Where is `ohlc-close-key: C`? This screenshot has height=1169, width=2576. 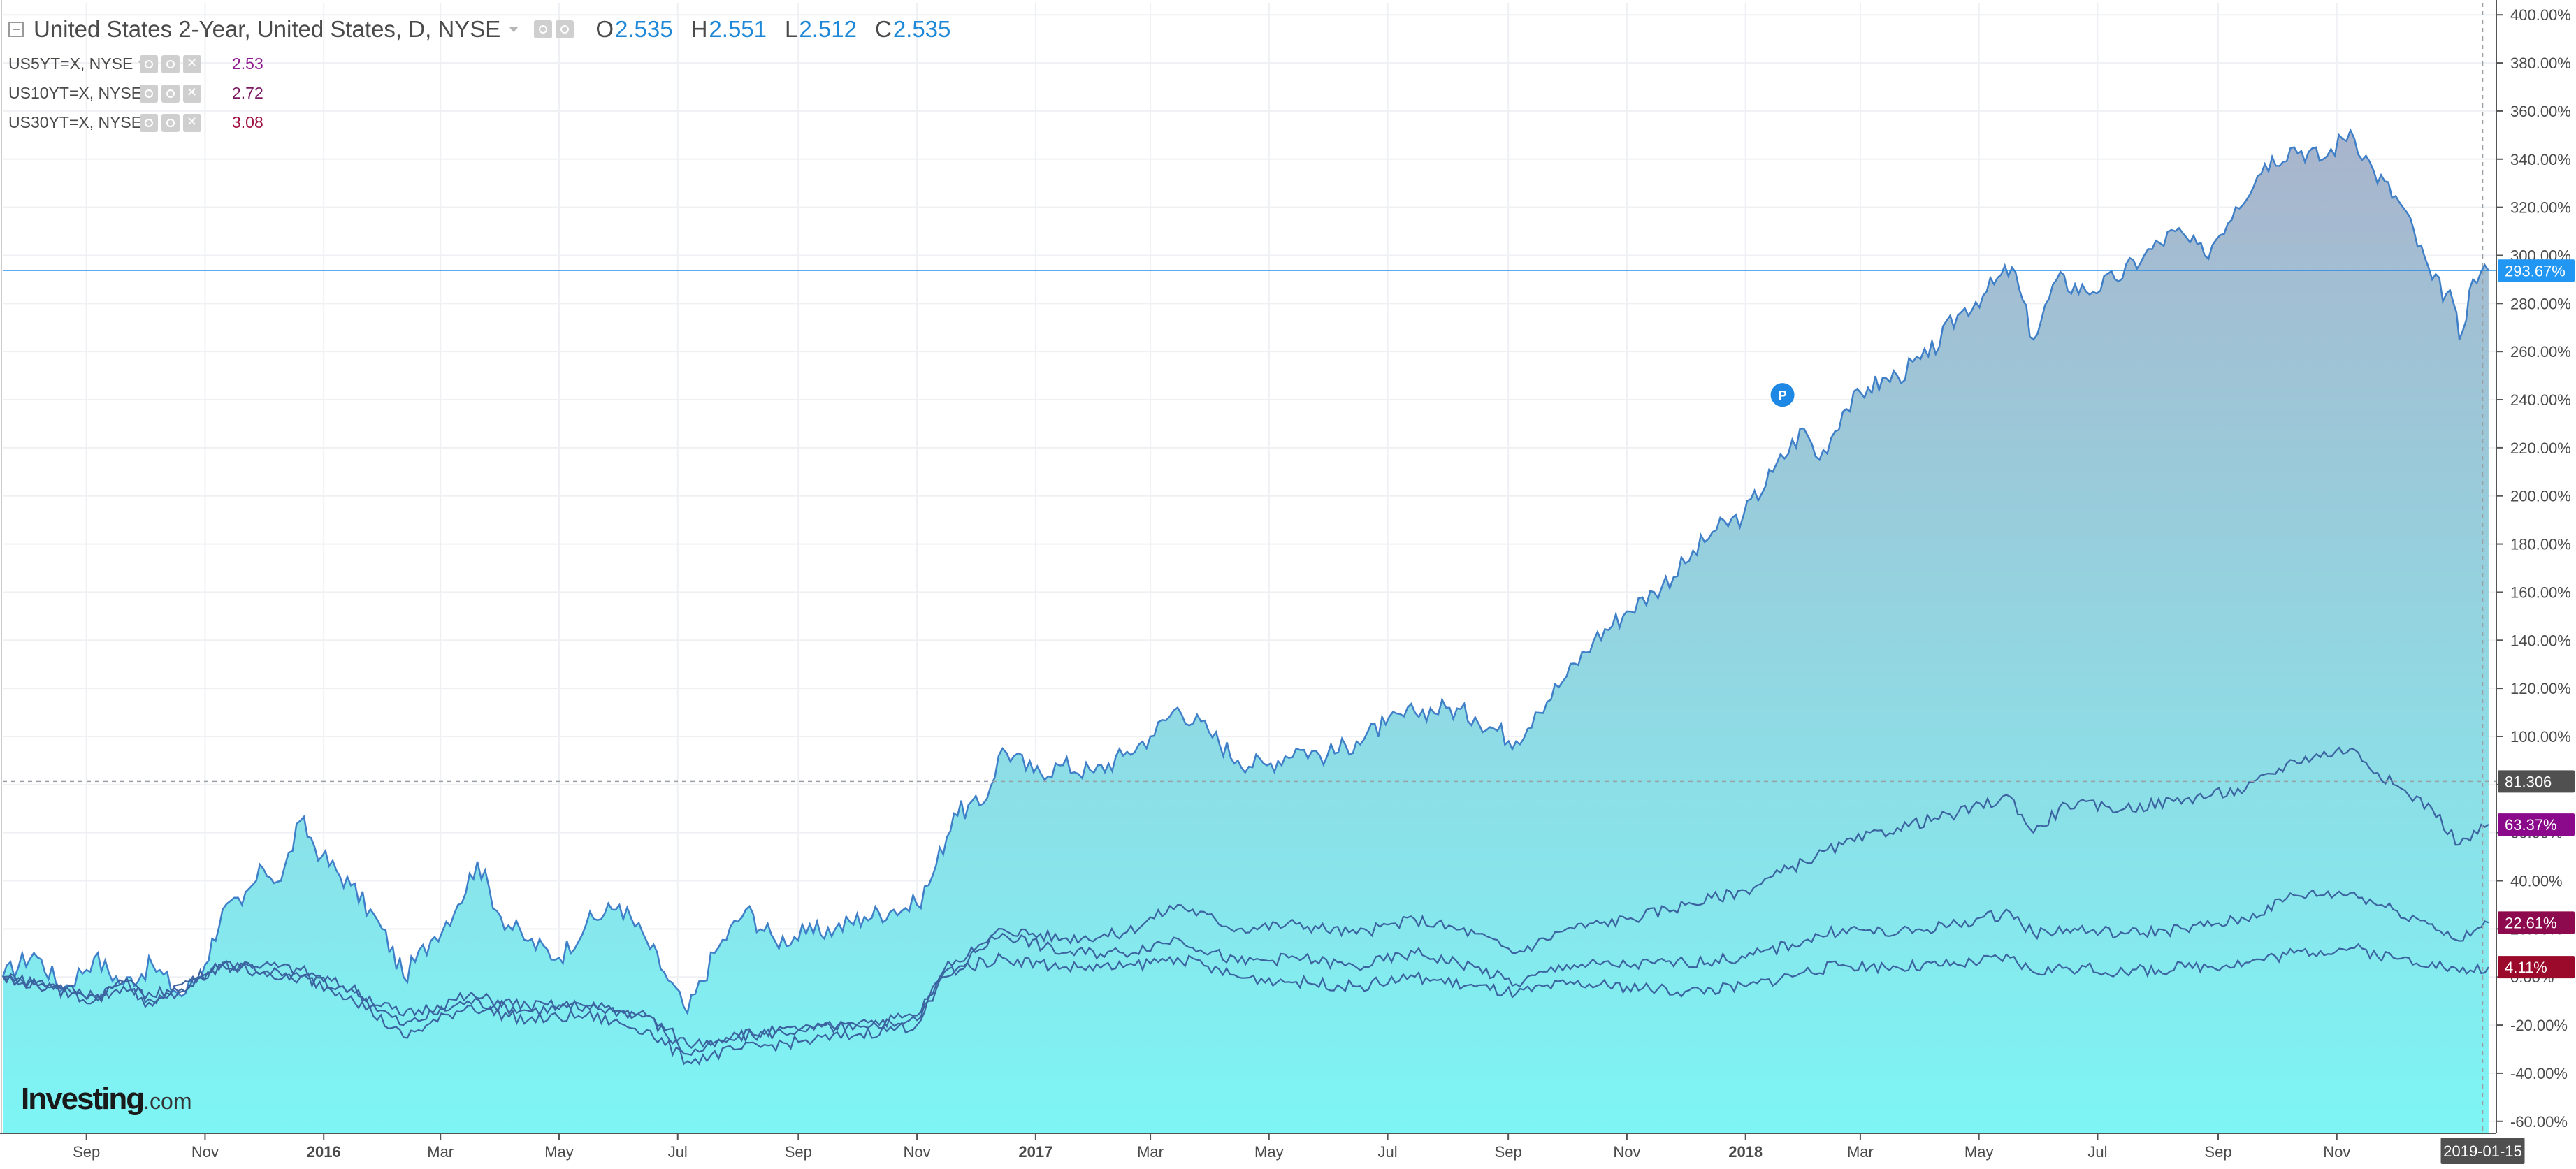
ohlc-close-key: C is located at coordinates (883, 29).